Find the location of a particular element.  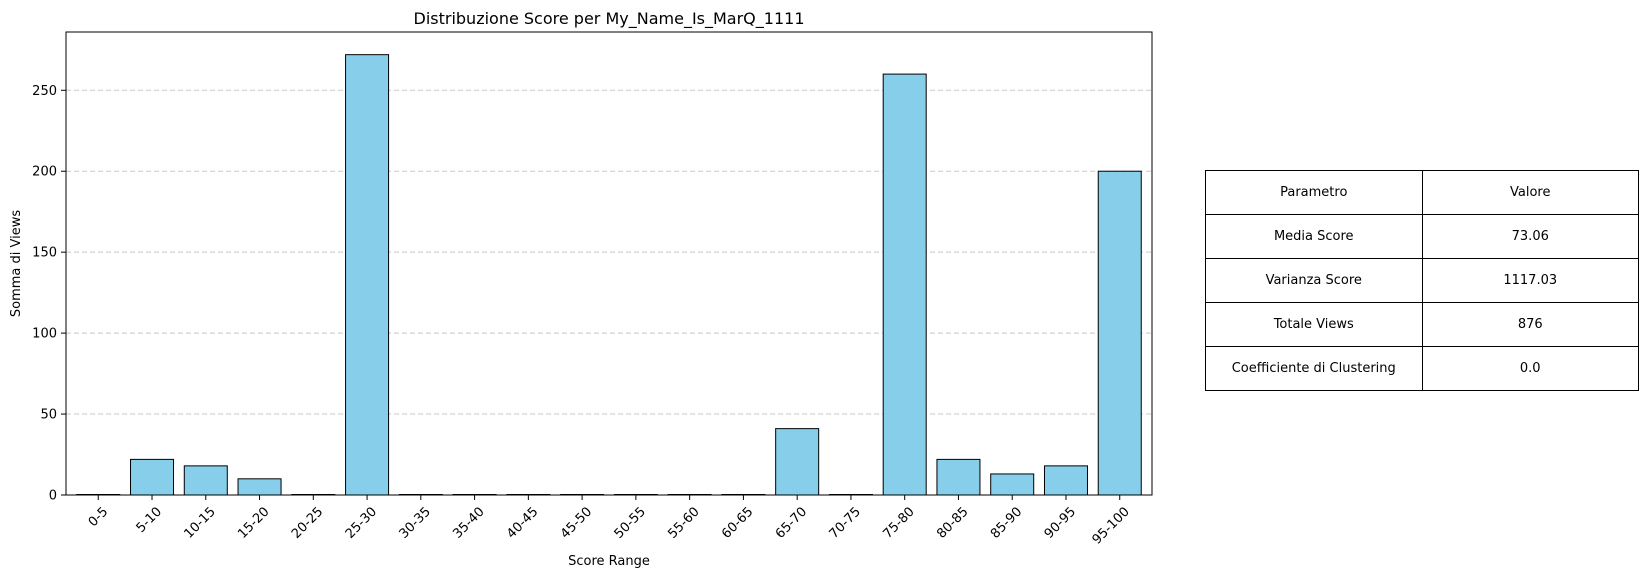

table-row: Coefficiente di Clustering 0.0 is located at coordinates (1422, 368).